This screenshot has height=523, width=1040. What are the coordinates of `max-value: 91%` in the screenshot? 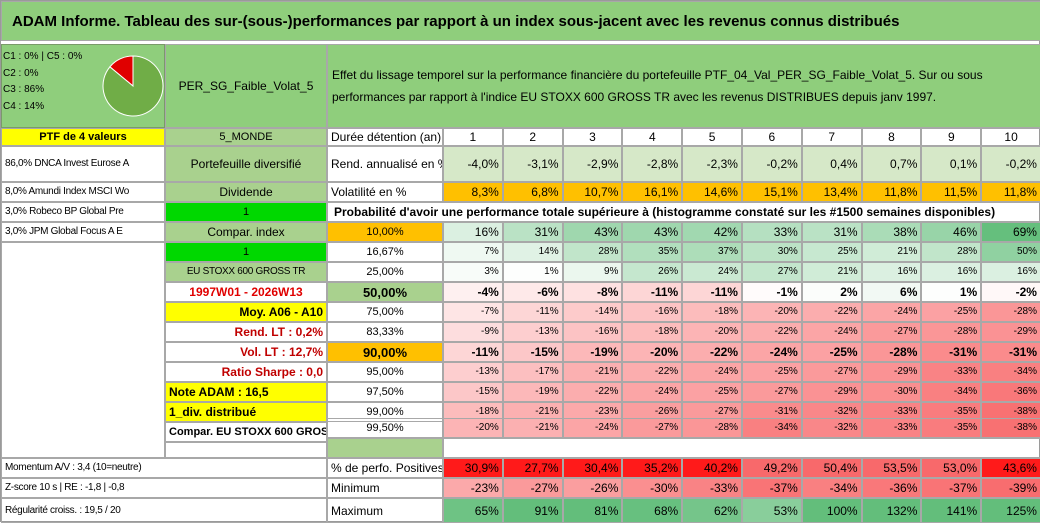 It's located at (532, 510).